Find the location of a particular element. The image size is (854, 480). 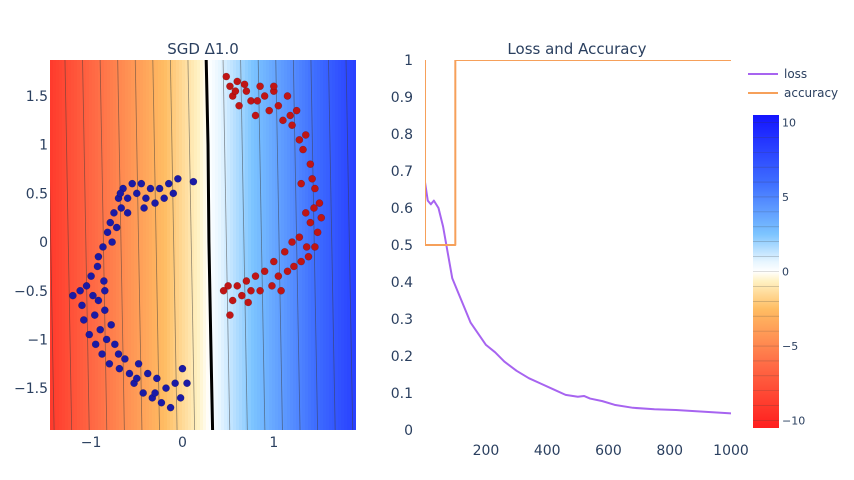

legend: loss accuracy is located at coordinates (793, 83).